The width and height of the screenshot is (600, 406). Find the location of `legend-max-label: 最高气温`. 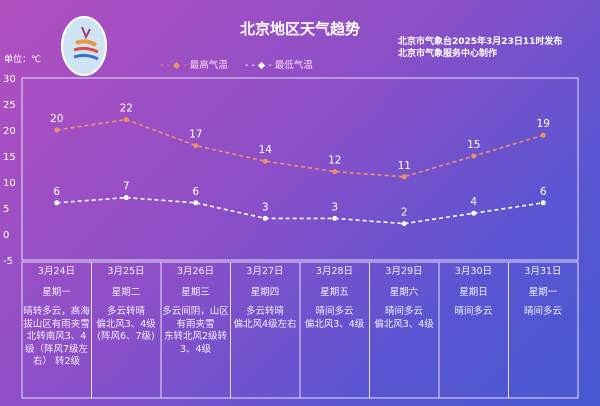

legend-max-label: 最高气温 is located at coordinates (208, 65).